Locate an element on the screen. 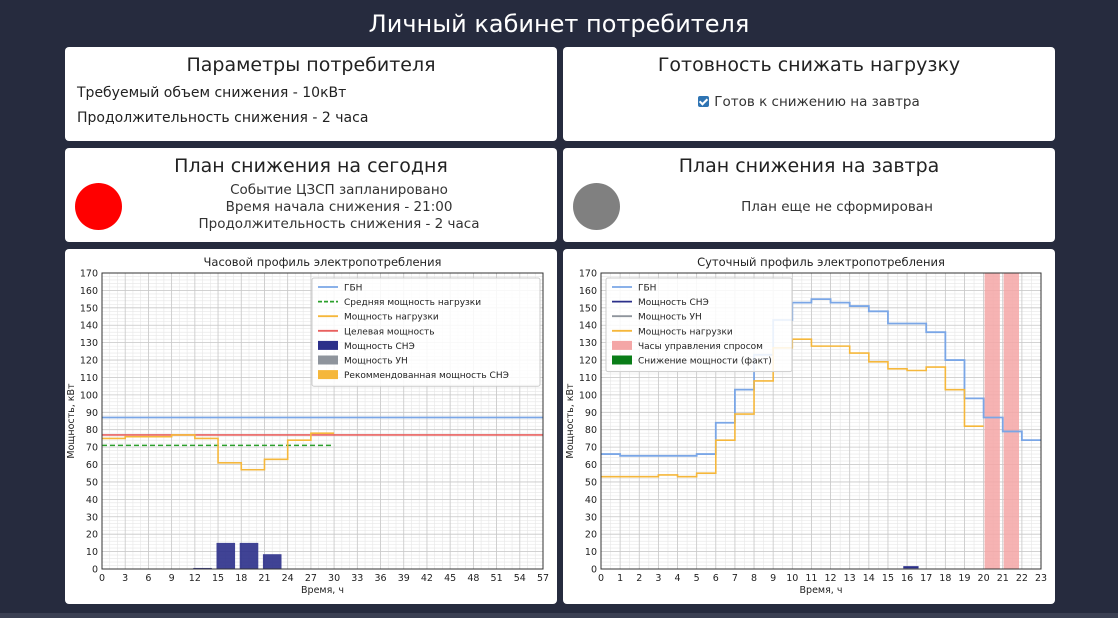  reduction-duration-text: Продолжительность снижения - 2 часа is located at coordinates (223, 118).